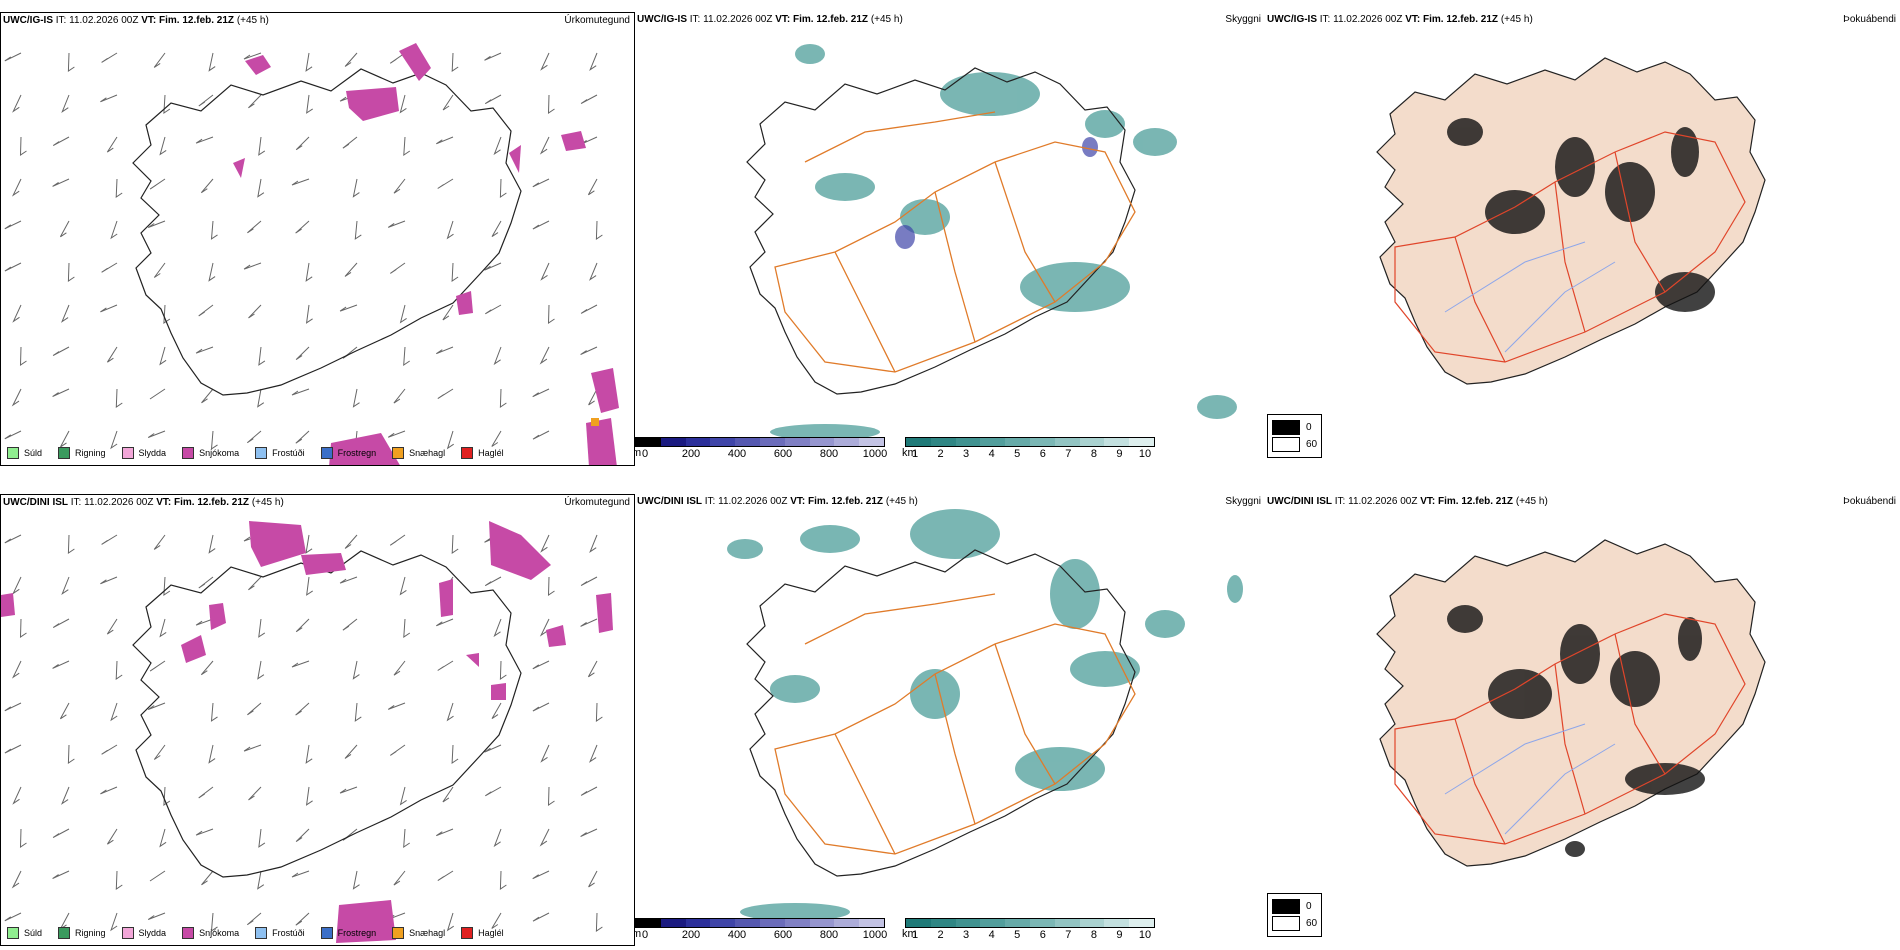  What do you see at coordinates (288, 453) in the screenshot?
I see `legend-label: Frostúði` at bounding box center [288, 453].